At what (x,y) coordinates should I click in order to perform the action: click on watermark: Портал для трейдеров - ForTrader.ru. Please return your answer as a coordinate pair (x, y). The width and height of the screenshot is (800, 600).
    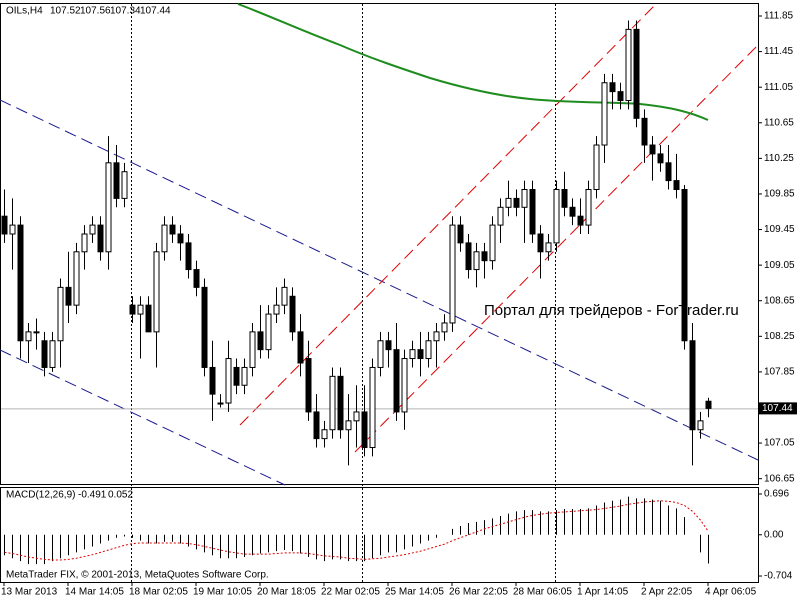
    Looking at the image, I should click on (611, 310).